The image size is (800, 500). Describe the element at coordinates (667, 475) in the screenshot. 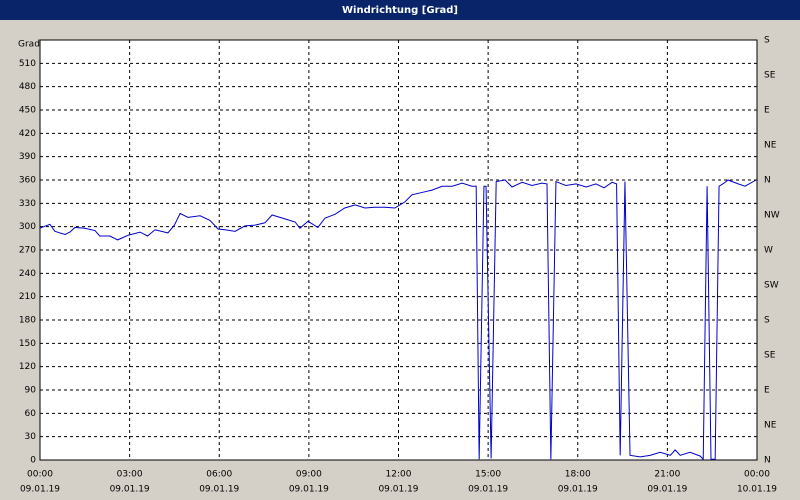

I see `x-tick-label: 21:00` at that location.